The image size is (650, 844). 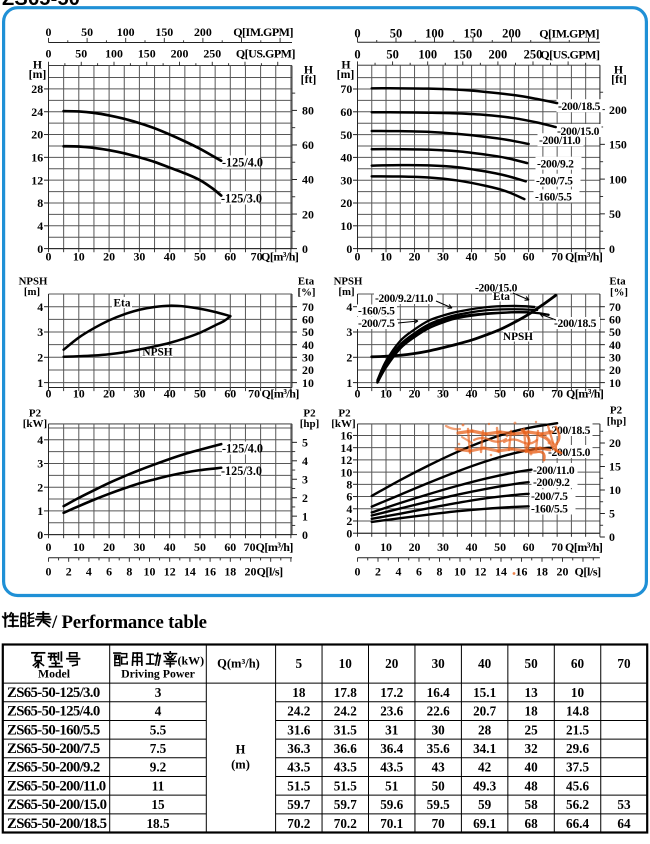 I want to click on svg-text: -200/11.0, so click(x=554, y=470).